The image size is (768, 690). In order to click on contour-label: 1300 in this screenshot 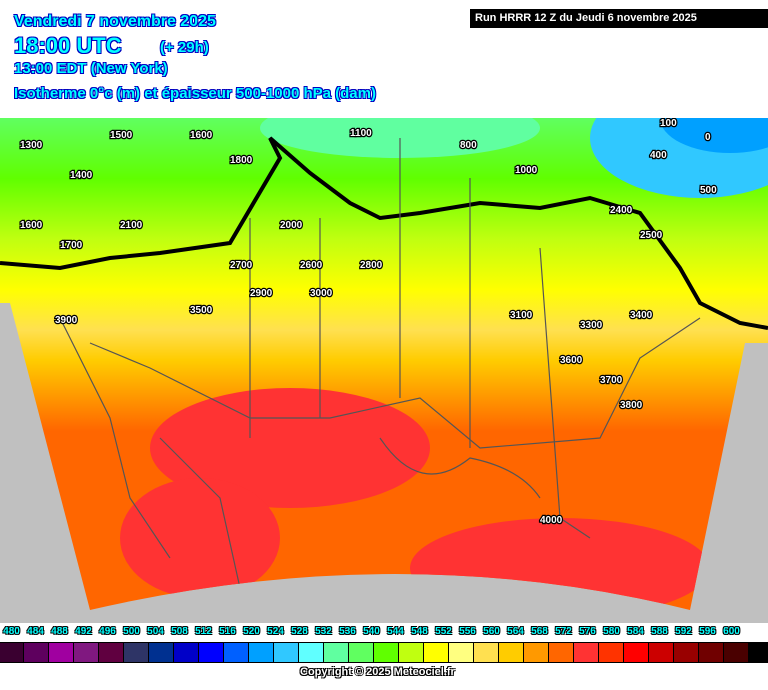, I will do `click(31, 145)`.